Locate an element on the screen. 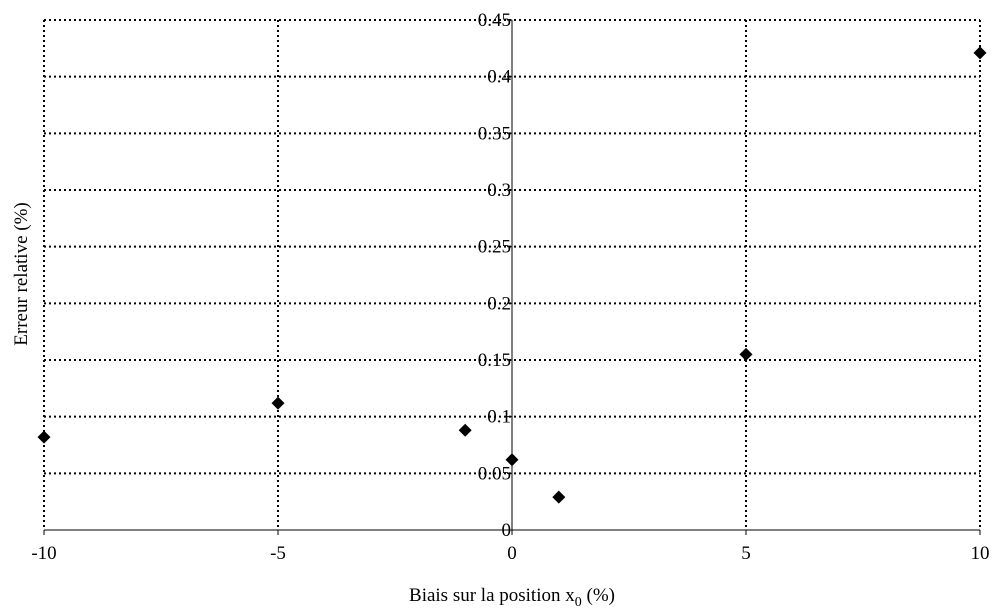  y-tick-label: 0.05 is located at coordinates (494, 473).